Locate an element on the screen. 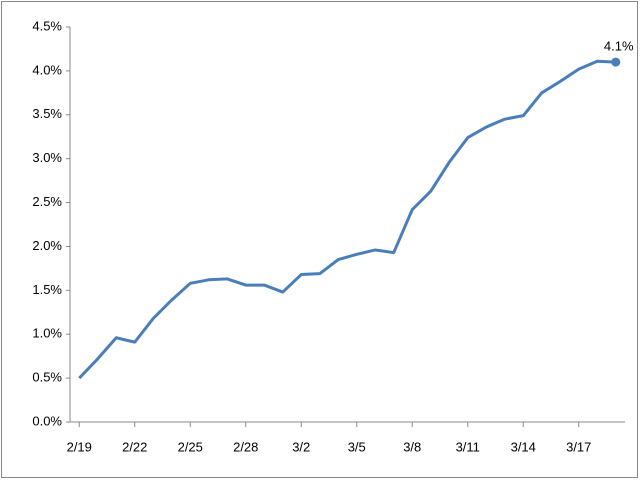  x-tick-label: 3/14 is located at coordinates (523, 446).